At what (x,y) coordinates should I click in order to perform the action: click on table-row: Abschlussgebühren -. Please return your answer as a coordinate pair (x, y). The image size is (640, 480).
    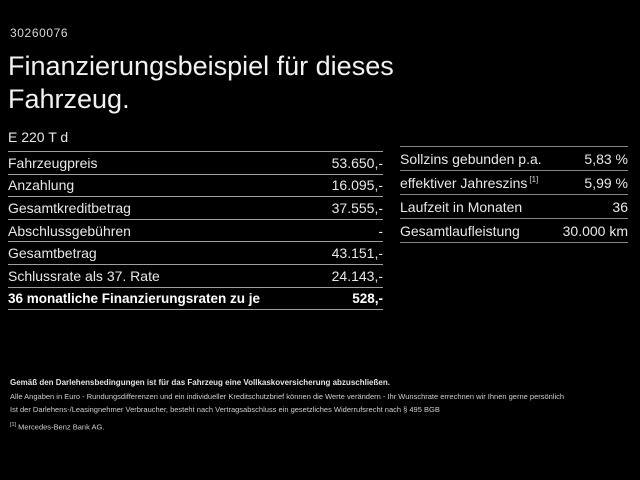
    Looking at the image, I should click on (195, 231).